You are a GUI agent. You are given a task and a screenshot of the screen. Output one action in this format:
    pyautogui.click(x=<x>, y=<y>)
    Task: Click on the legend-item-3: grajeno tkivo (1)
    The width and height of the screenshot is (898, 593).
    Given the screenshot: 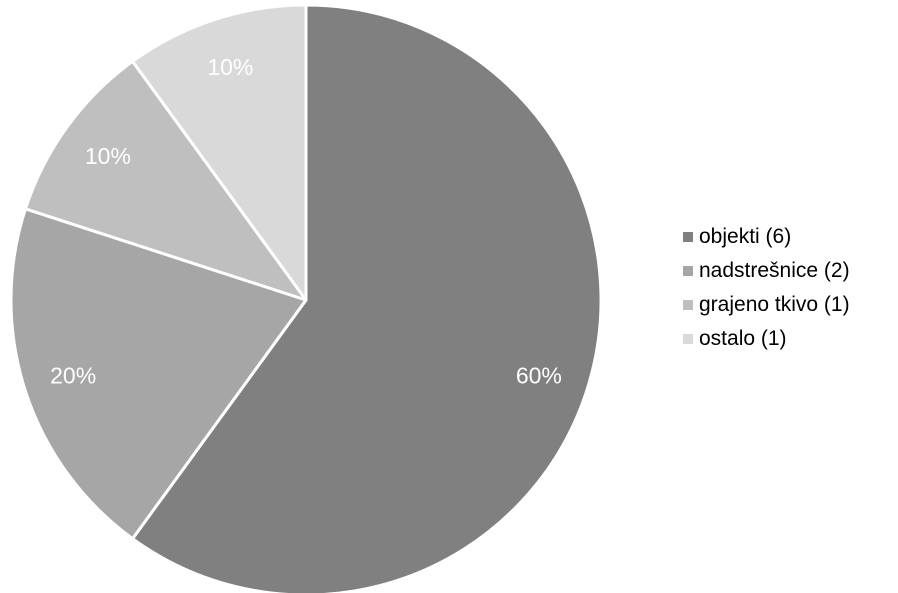 What is the action you would take?
    pyautogui.click(x=766, y=305)
    